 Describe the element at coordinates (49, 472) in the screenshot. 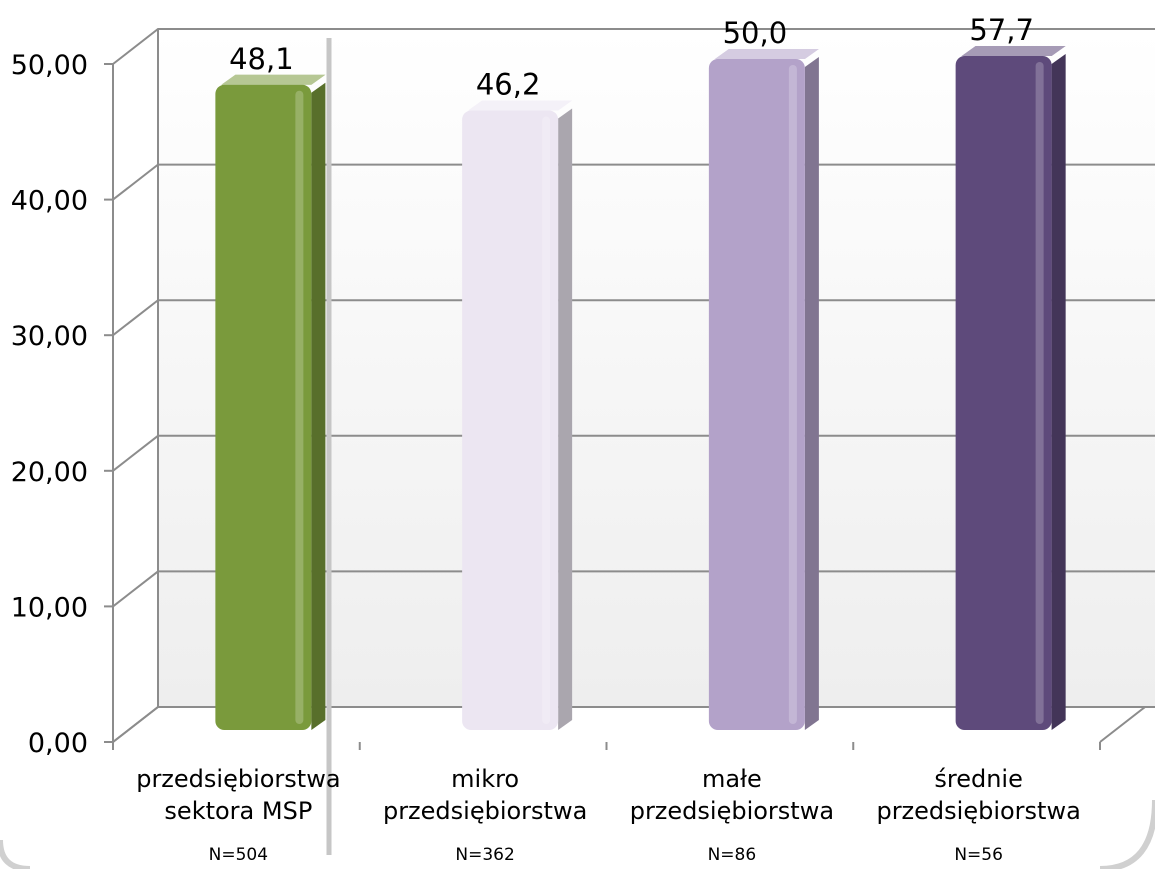

I see `y-tick-label: 20,00` at that location.